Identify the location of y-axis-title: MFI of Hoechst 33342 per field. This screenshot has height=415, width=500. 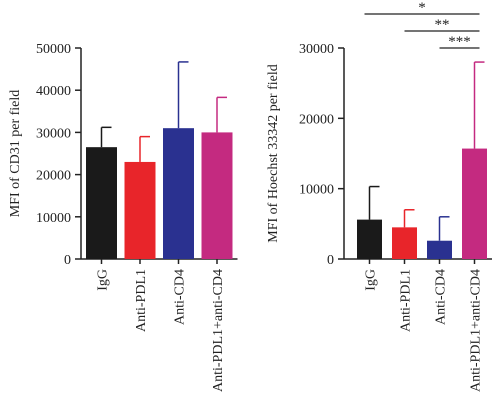
(273, 153).